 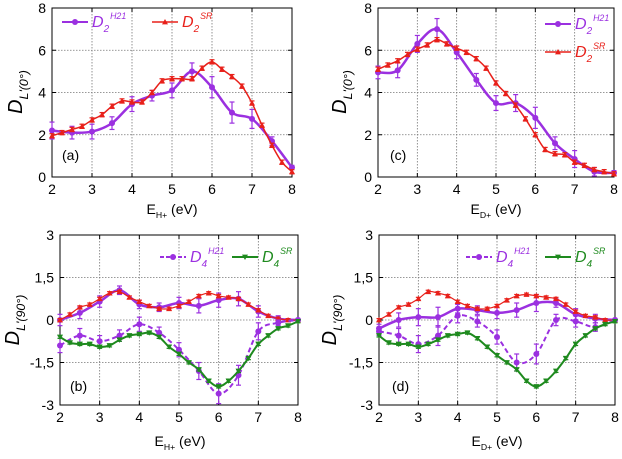 What do you see at coordinates (590, 53) in the screenshot?
I see `legend-label: D2SR` at bounding box center [590, 53].